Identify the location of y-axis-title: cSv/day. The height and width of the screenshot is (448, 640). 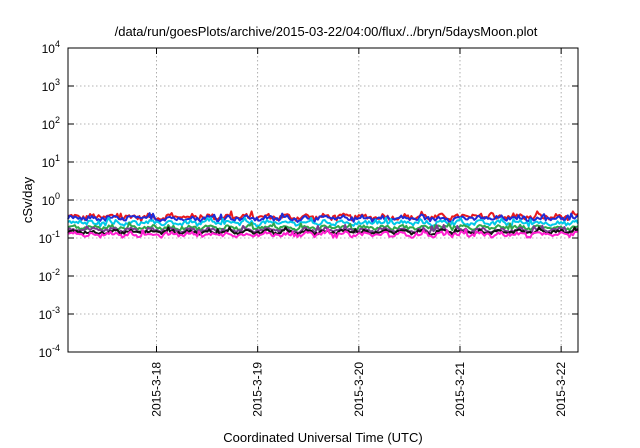
(27, 199).